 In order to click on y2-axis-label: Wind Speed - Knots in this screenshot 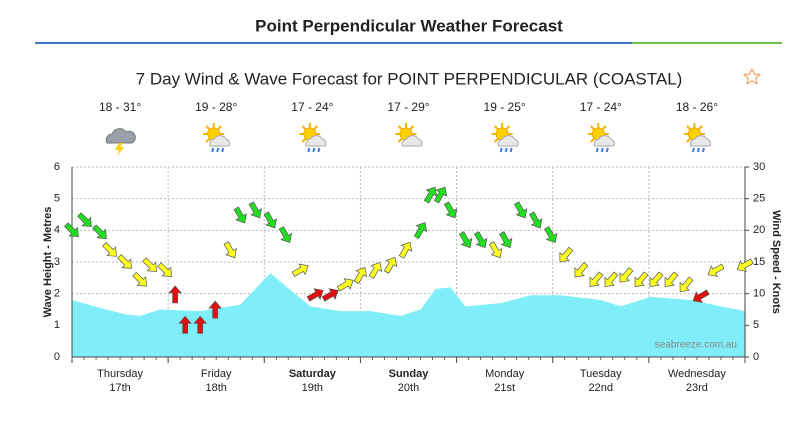, I will do `click(776, 262)`.